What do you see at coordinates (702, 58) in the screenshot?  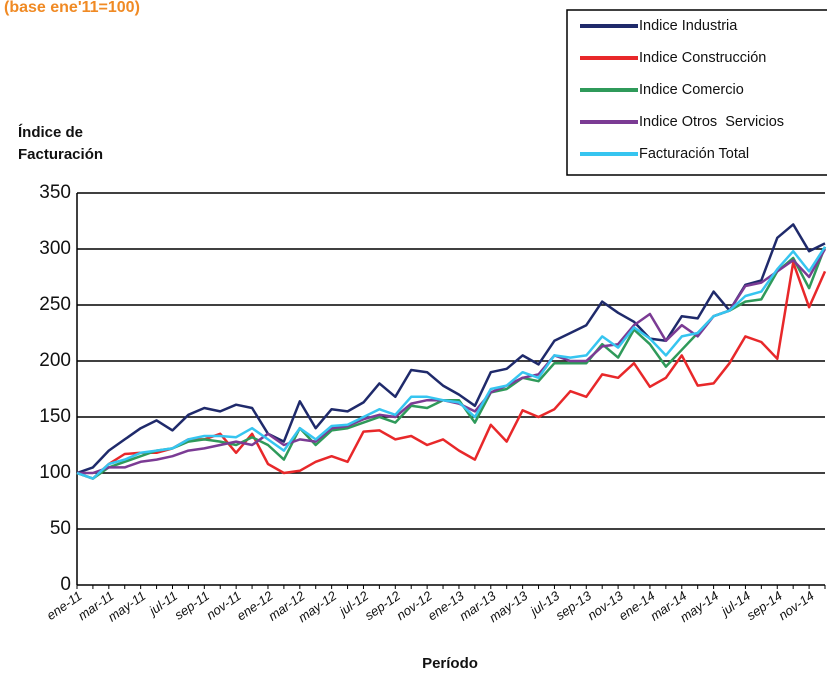 I see `legend-label: Indice Construcción` at bounding box center [702, 58].